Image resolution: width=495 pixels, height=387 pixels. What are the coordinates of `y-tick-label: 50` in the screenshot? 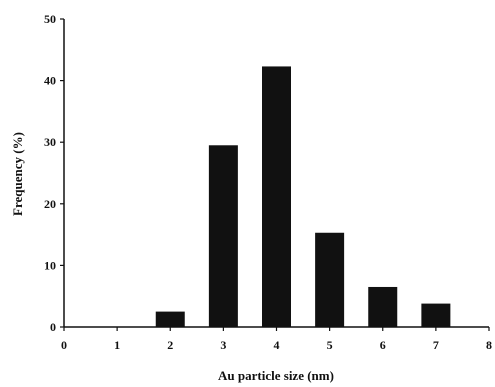 It's located at (50, 19).